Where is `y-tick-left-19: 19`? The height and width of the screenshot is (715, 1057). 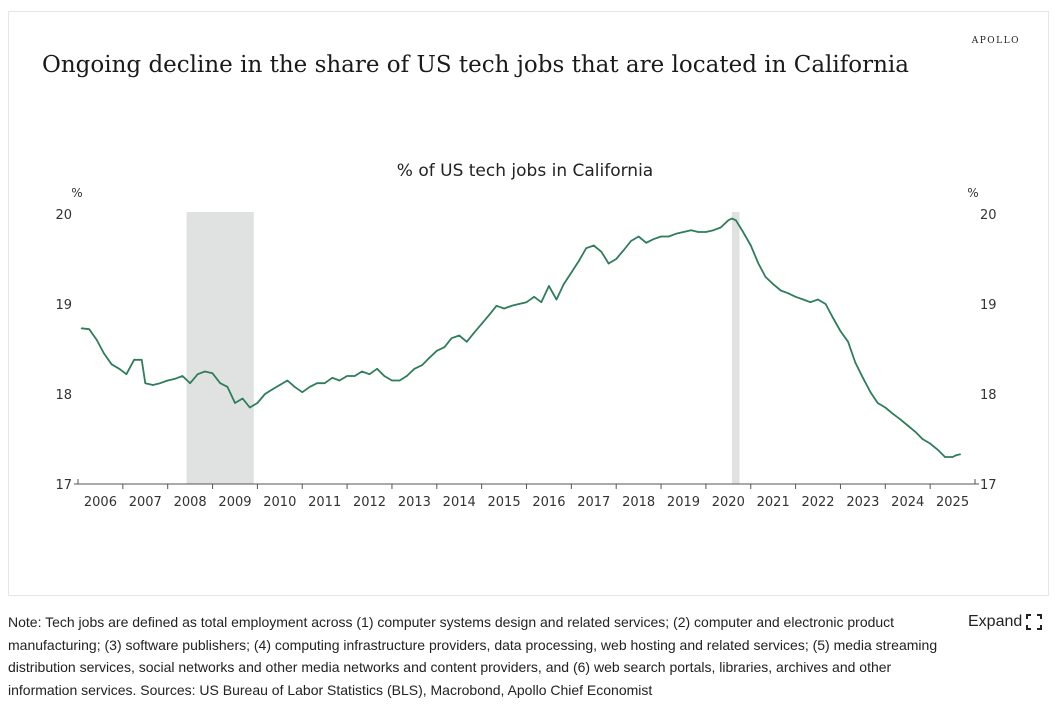 y-tick-left-19: 19 is located at coordinates (63, 305).